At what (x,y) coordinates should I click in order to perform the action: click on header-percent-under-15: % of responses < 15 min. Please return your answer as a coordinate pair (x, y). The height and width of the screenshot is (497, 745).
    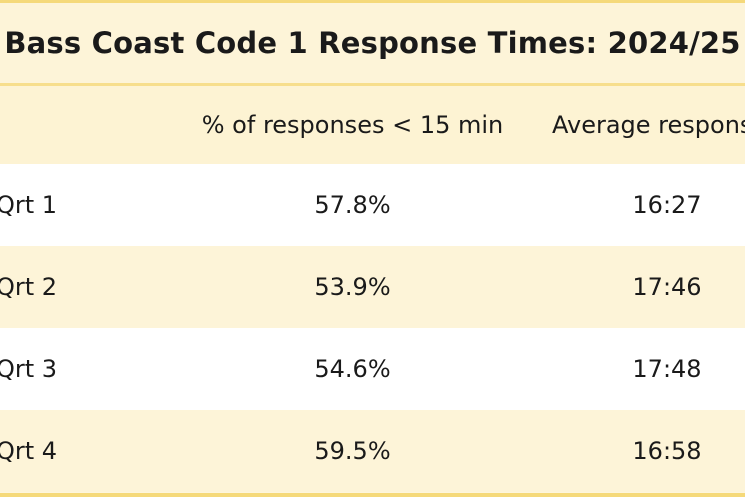
    Looking at the image, I should click on (352, 125).